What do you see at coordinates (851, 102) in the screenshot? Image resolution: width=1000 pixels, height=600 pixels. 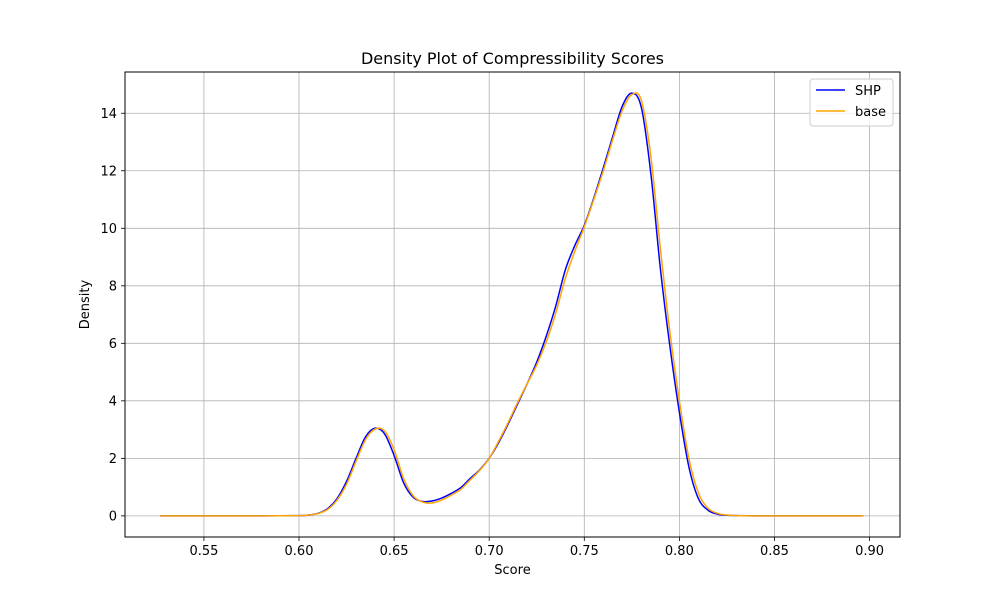 I see `legend: SHP base` at bounding box center [851, 102].